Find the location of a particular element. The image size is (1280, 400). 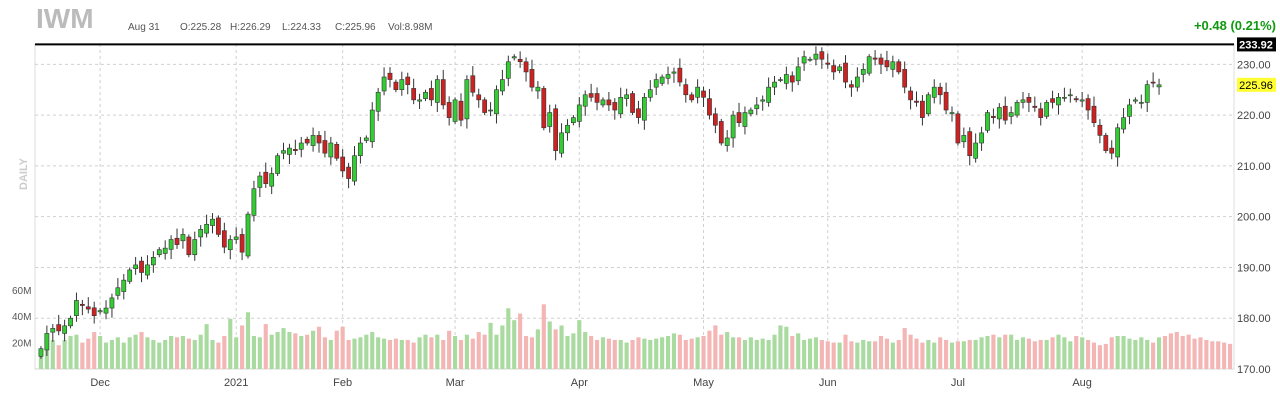

resistance-tag-label: 233.92 is located at coordinates (1256, 45).